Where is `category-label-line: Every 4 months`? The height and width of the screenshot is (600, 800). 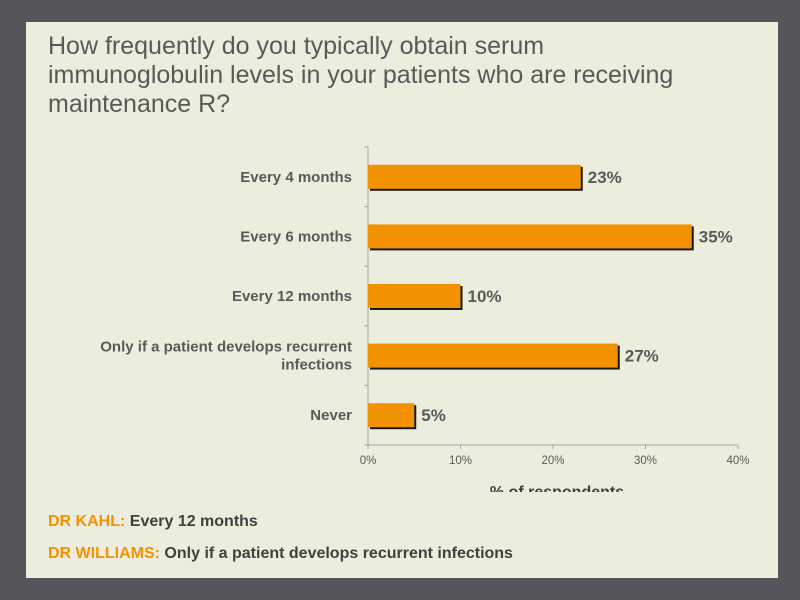 category-label-line: Every 4 months is located at coordinates (296, 177).